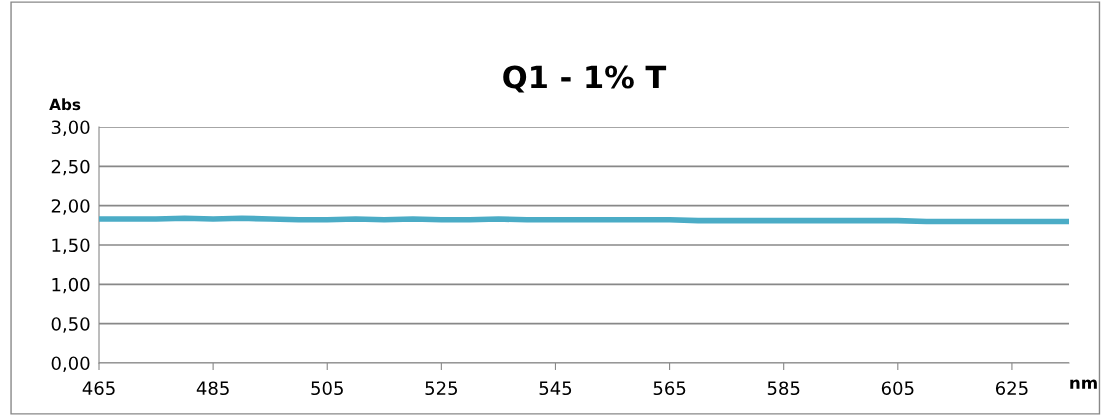 Image resolution: width=1105 pixels, height=416 pixels. Describe the element at coordinates (897, 388) in the screenshot. I see `x-tick-label: 605` at that location.